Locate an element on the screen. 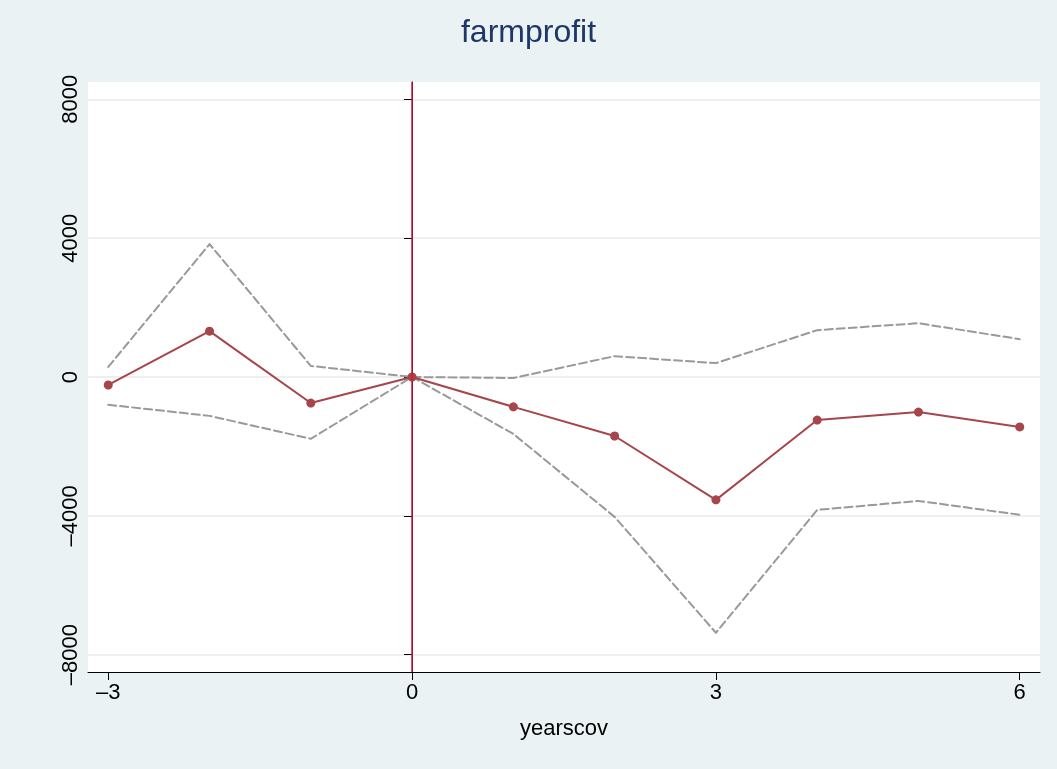 The width and height of the screenshot is (1057, 769). x-tick-label: 0 is located at coordinates (412, 691).